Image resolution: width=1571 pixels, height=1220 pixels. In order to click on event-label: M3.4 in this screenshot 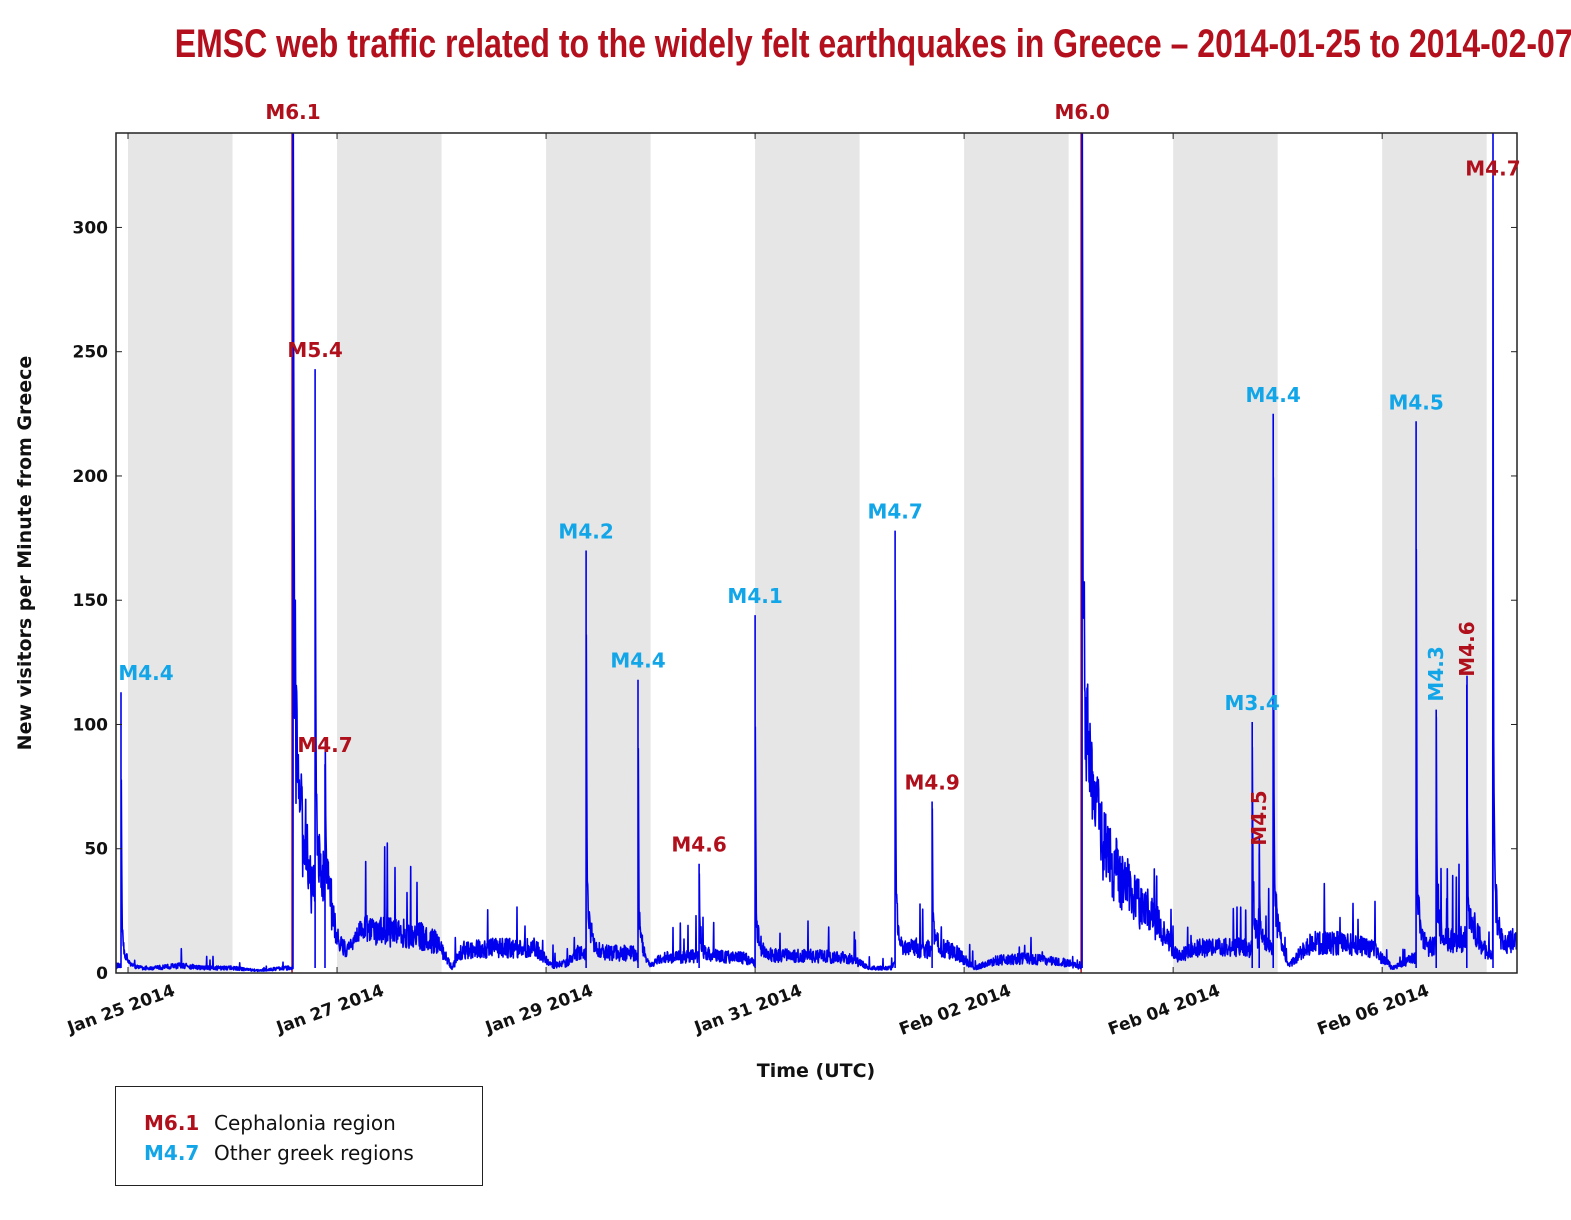, I will do `click(1251, 703)`.